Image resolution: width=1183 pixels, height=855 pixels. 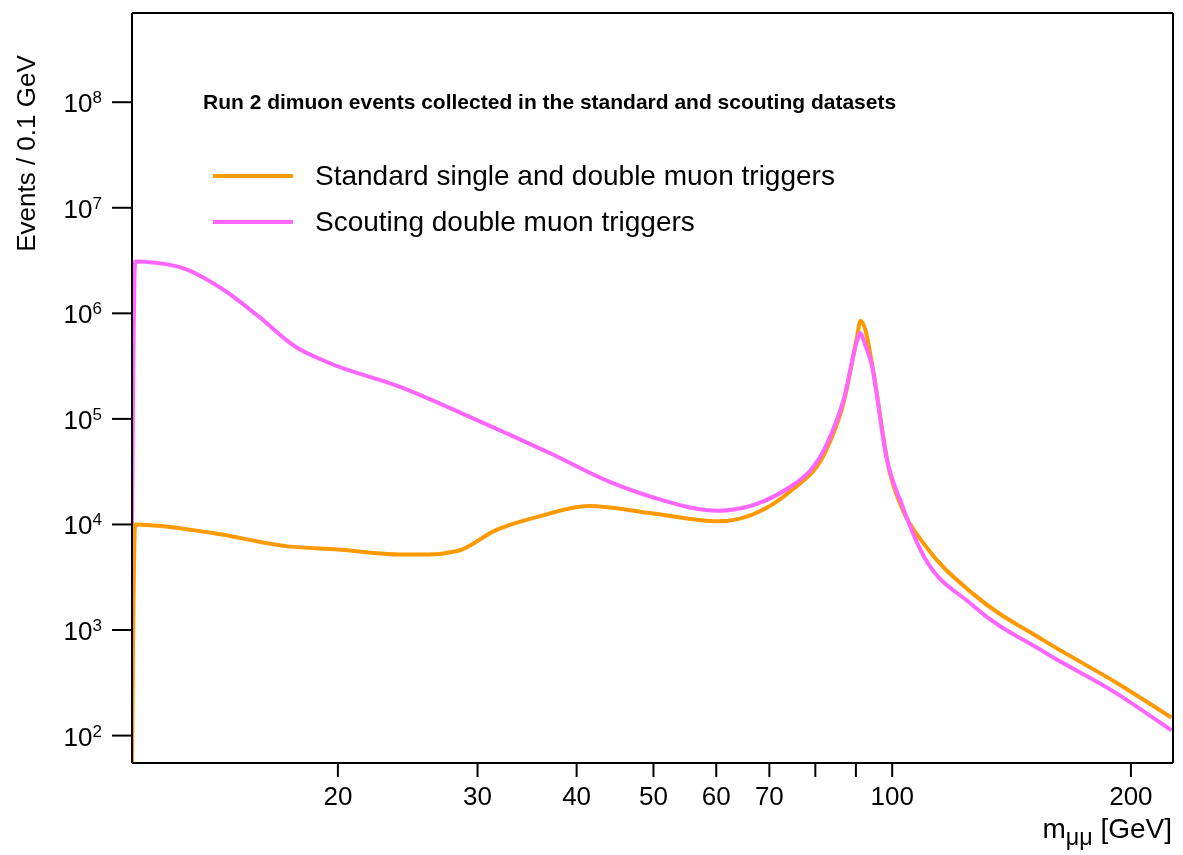 What do you see at coordinates (716, 796) in the screenshot?
I see `x-tick-label: 60` at bounding box center [716, 796].